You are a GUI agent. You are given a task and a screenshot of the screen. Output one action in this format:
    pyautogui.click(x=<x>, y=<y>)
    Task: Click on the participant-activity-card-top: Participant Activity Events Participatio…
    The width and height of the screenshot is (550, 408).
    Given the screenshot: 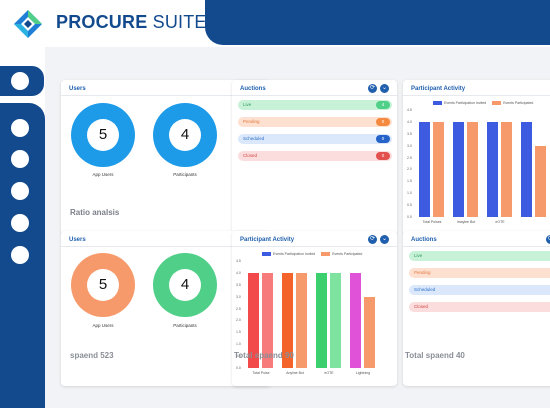 What is the action you would take?
    pyautogui.click(x=476, y=157)
    